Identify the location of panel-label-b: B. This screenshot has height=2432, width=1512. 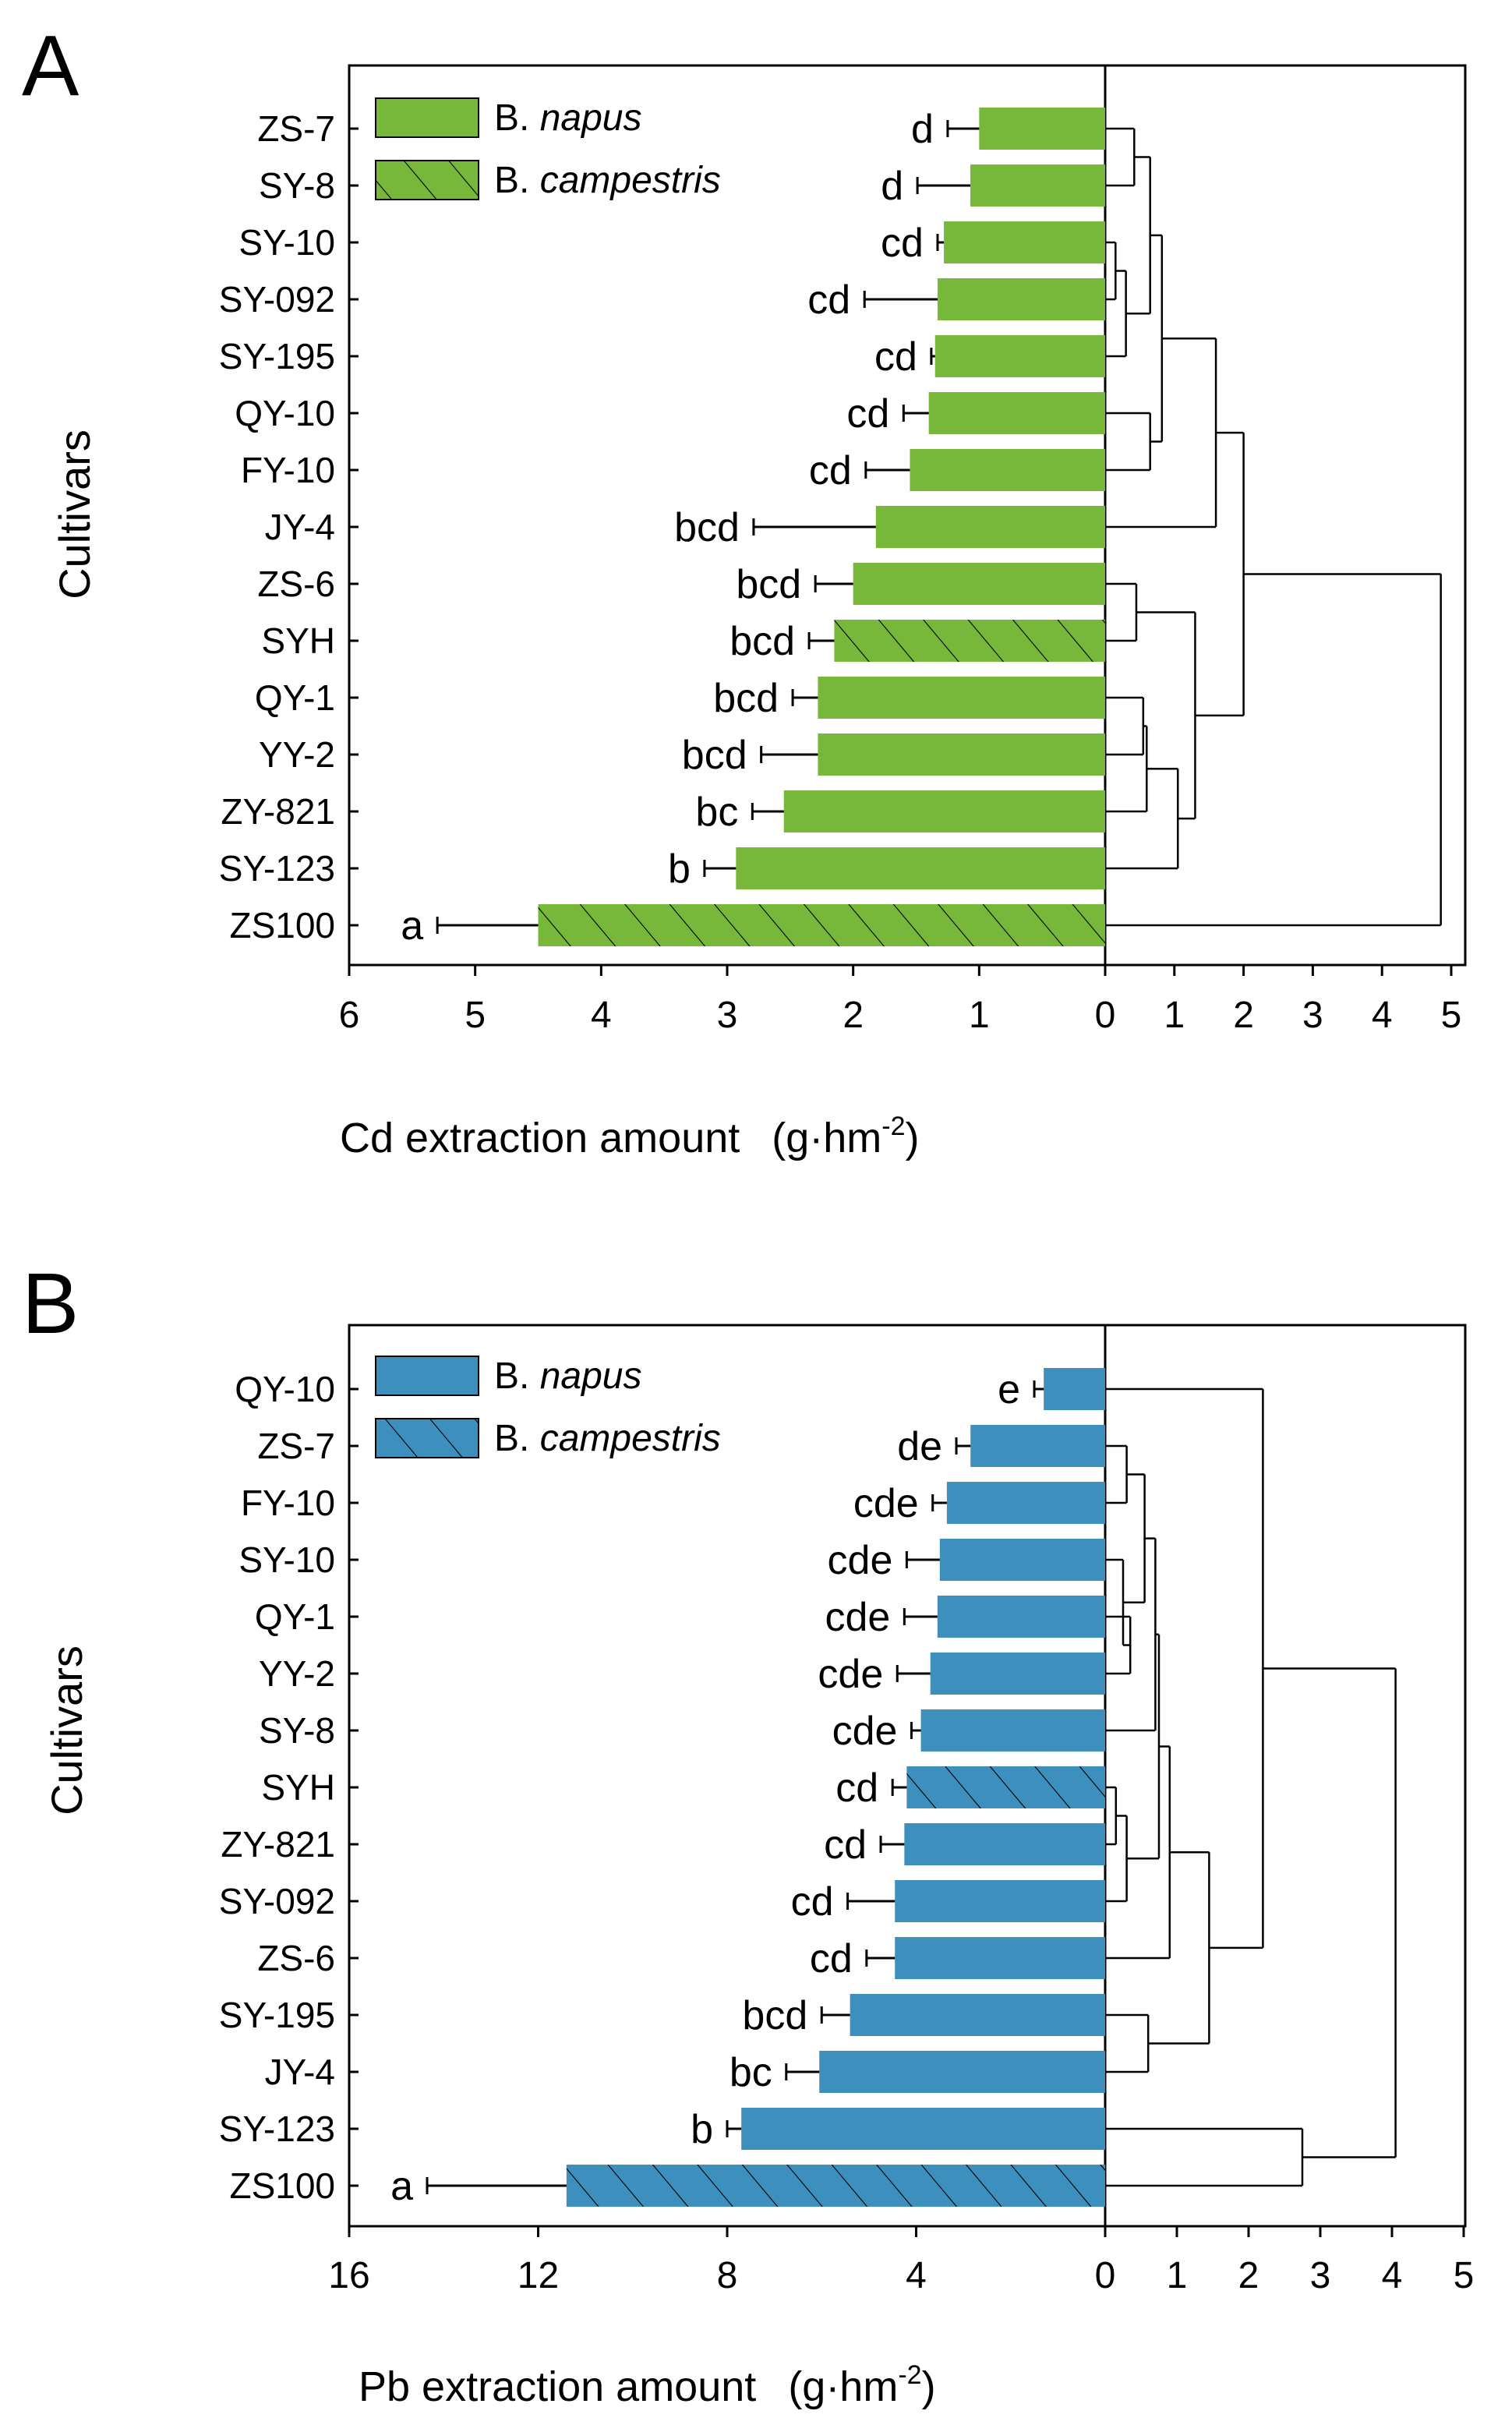
(50, 1304).